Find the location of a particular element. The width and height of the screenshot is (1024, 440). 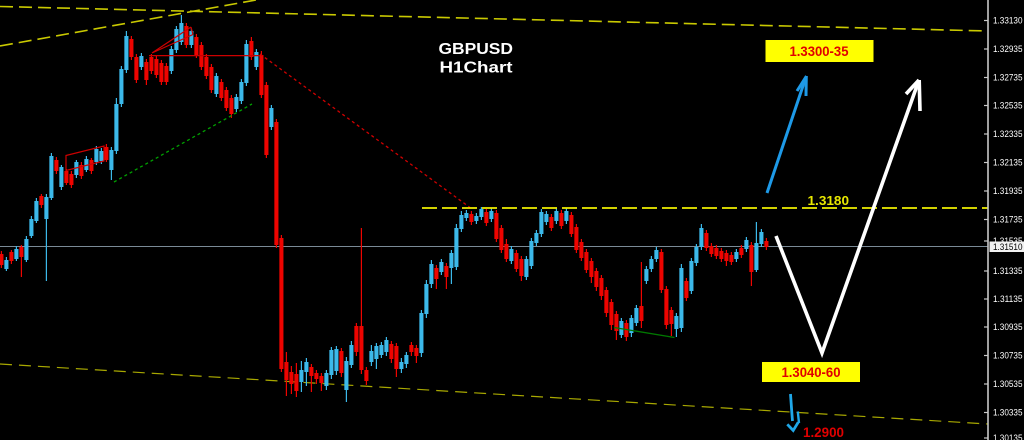

svg-text: 1.30535 is located at coordinates (1008, 384).